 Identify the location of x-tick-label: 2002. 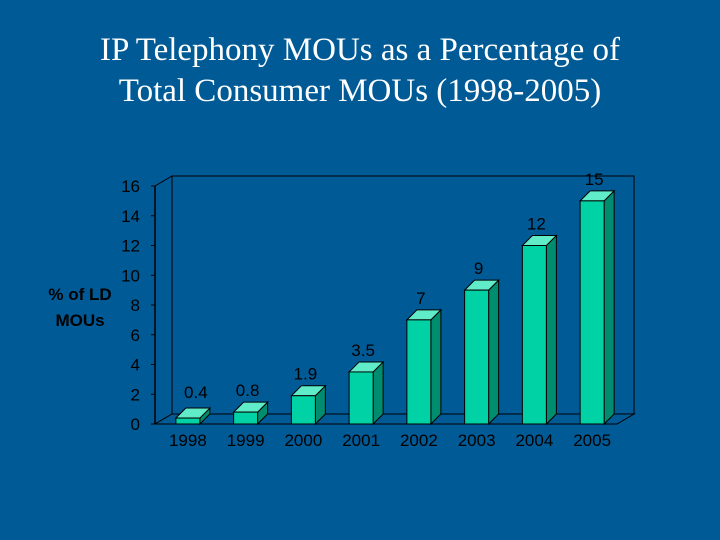
(419, 440).